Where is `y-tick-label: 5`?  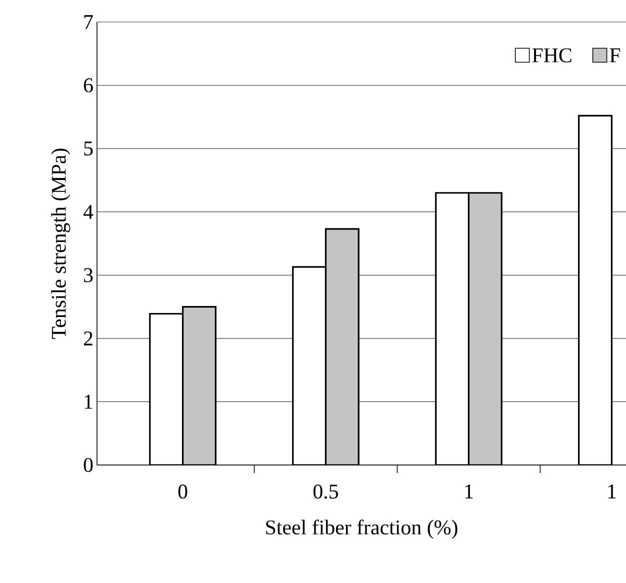 y-tick-label: 5 is located at coordinates (88, 149).